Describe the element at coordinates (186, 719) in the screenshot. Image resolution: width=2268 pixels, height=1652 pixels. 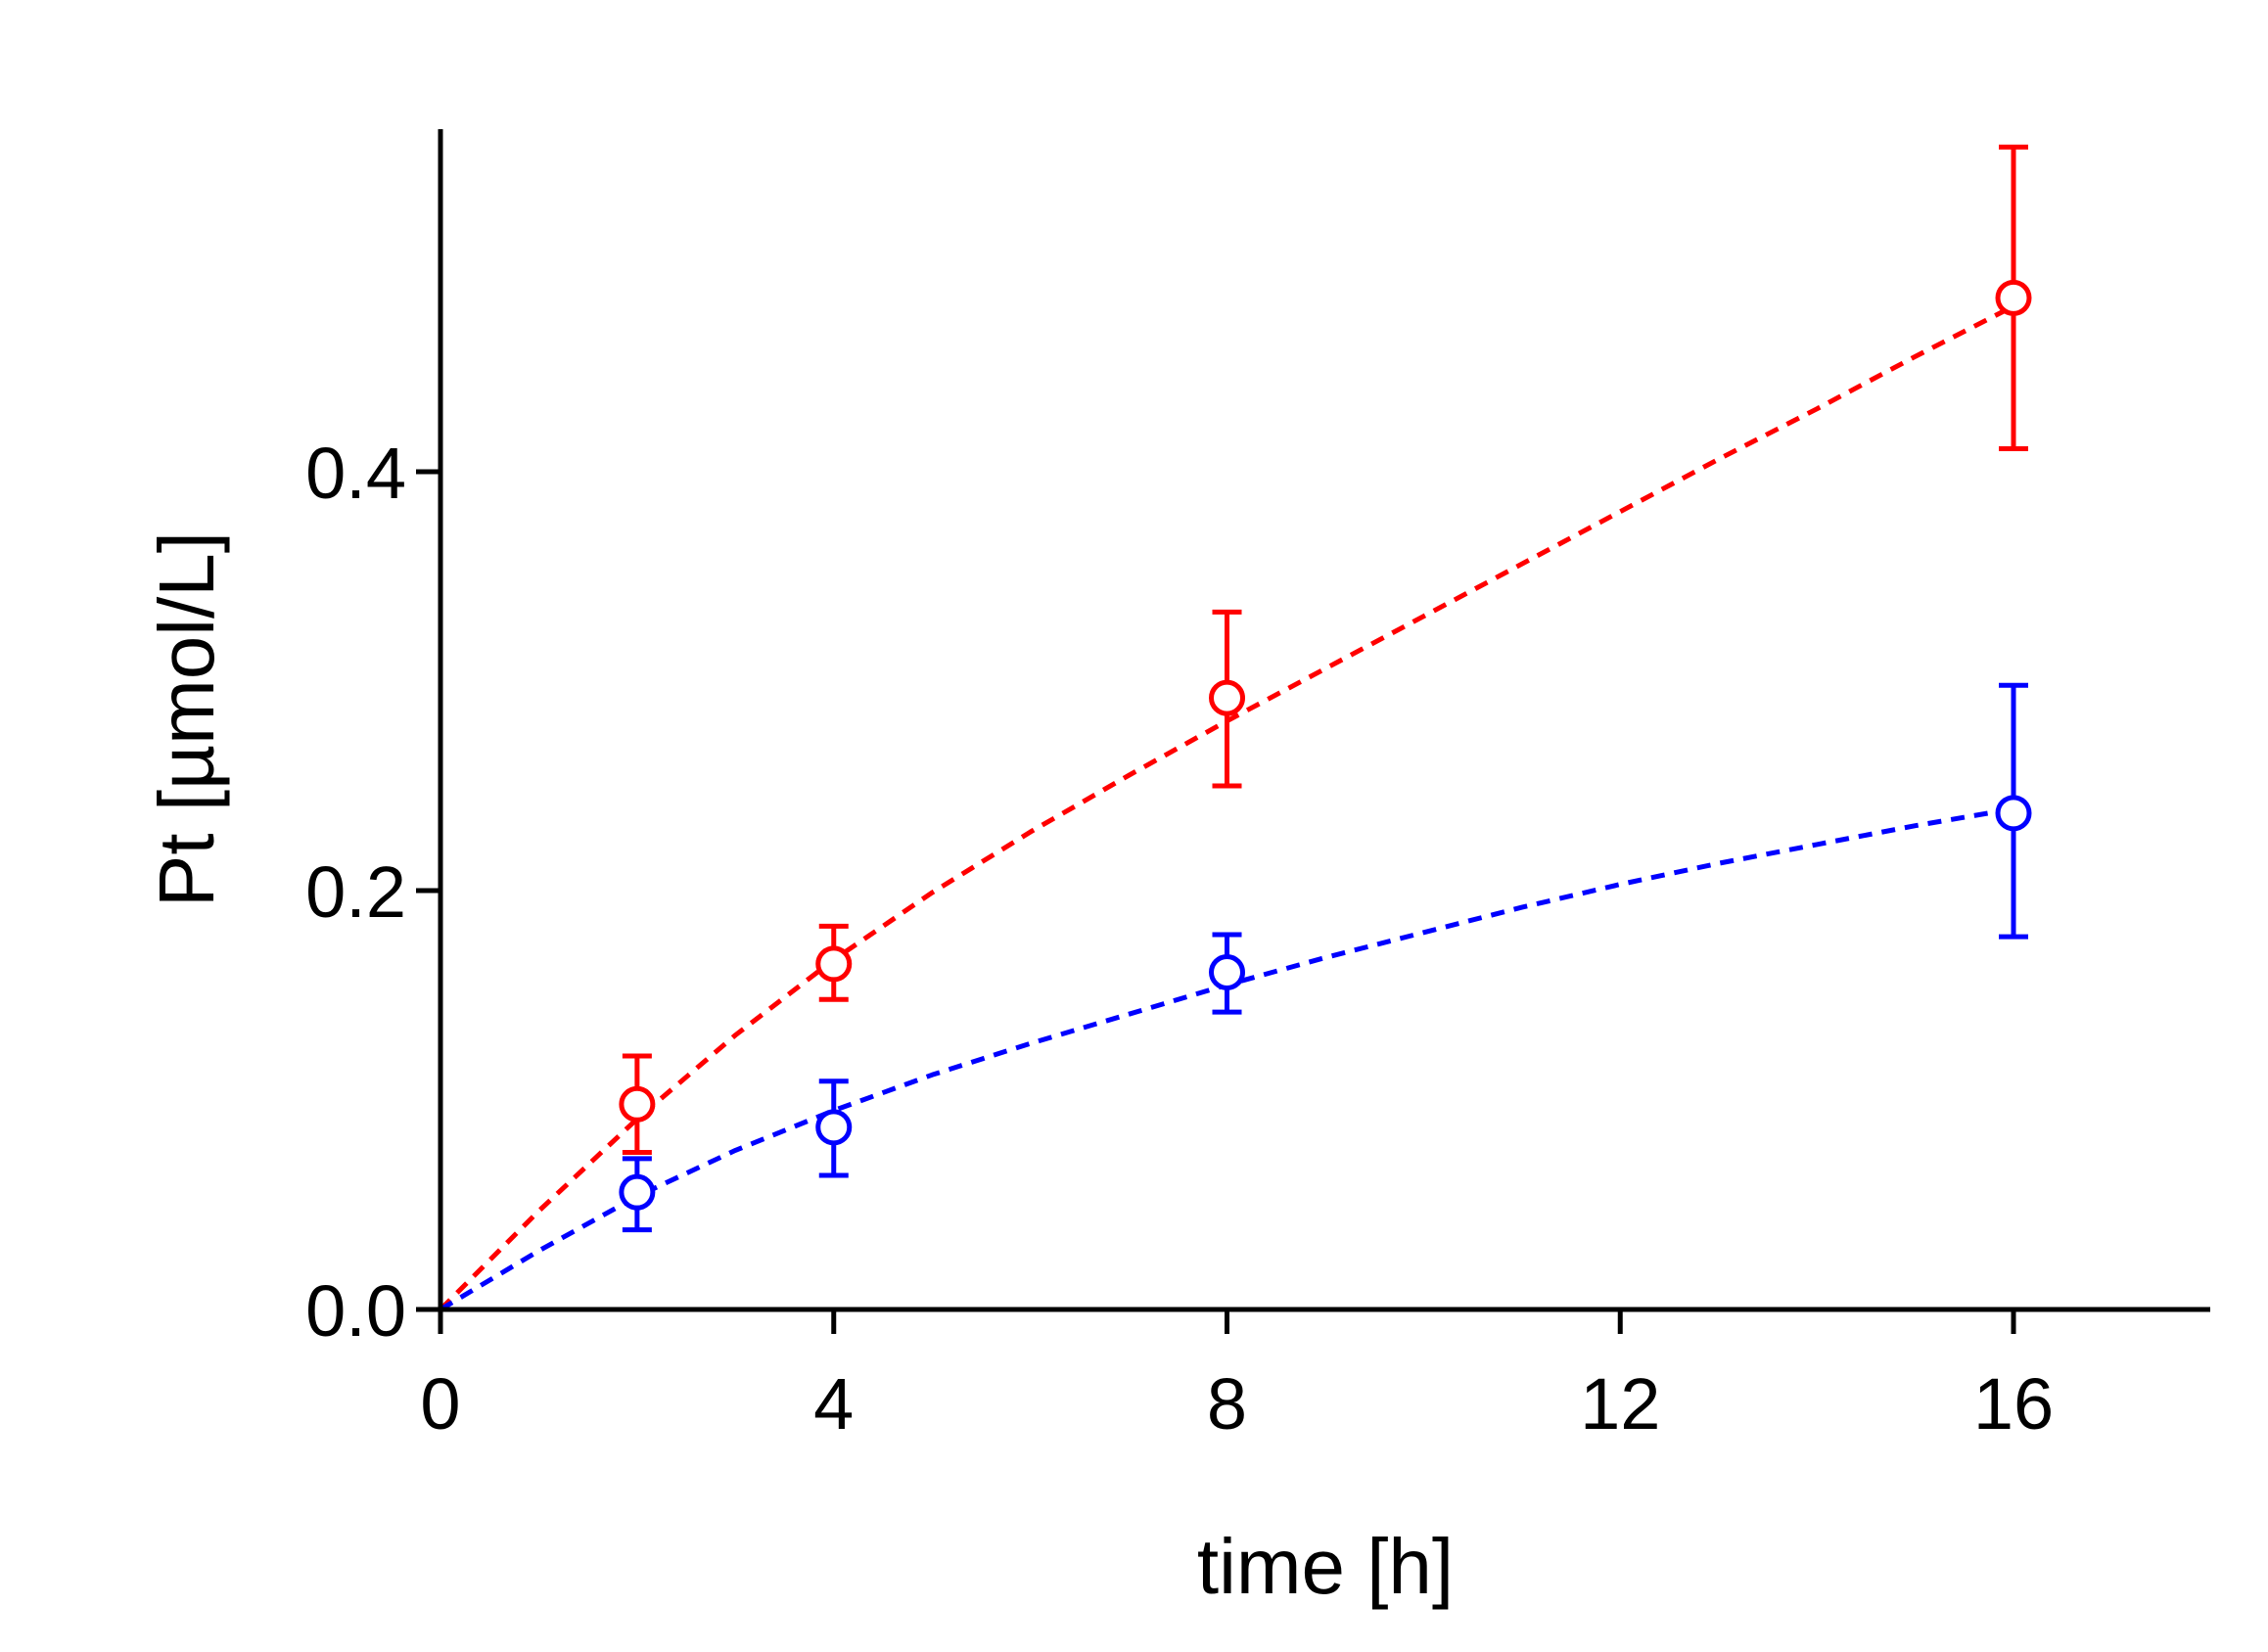
I see `y-axis-title: Pt [µmol/L]` at that location.